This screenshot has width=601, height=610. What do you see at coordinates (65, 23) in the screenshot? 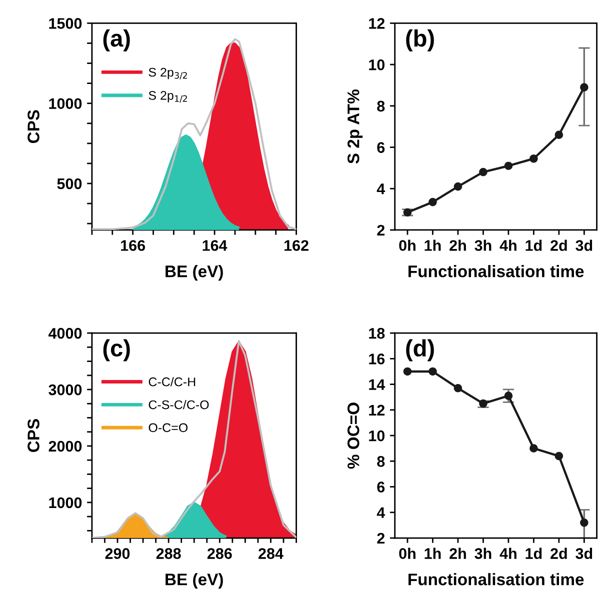
I see `y-tick-label: 1500` at bounding box center [65, 23].